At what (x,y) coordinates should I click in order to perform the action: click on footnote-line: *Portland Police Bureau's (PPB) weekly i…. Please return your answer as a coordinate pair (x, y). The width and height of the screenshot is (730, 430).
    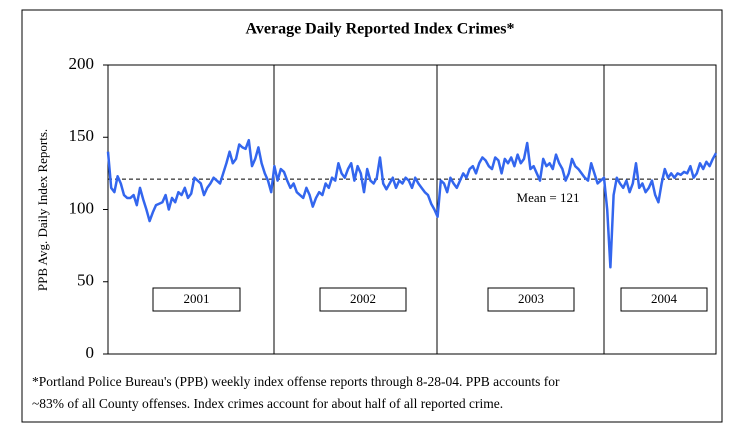
    Looking at the image, I should click on (296, 381).